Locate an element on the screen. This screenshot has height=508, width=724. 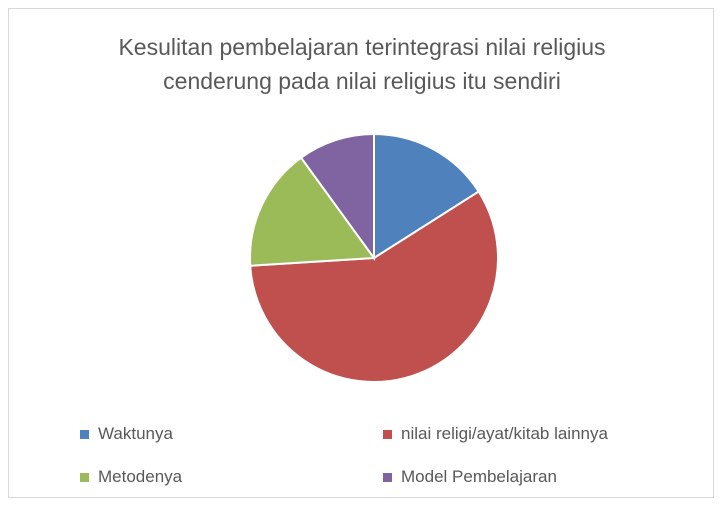
legend-label: Waktunya is located at coordinates (135, 433).